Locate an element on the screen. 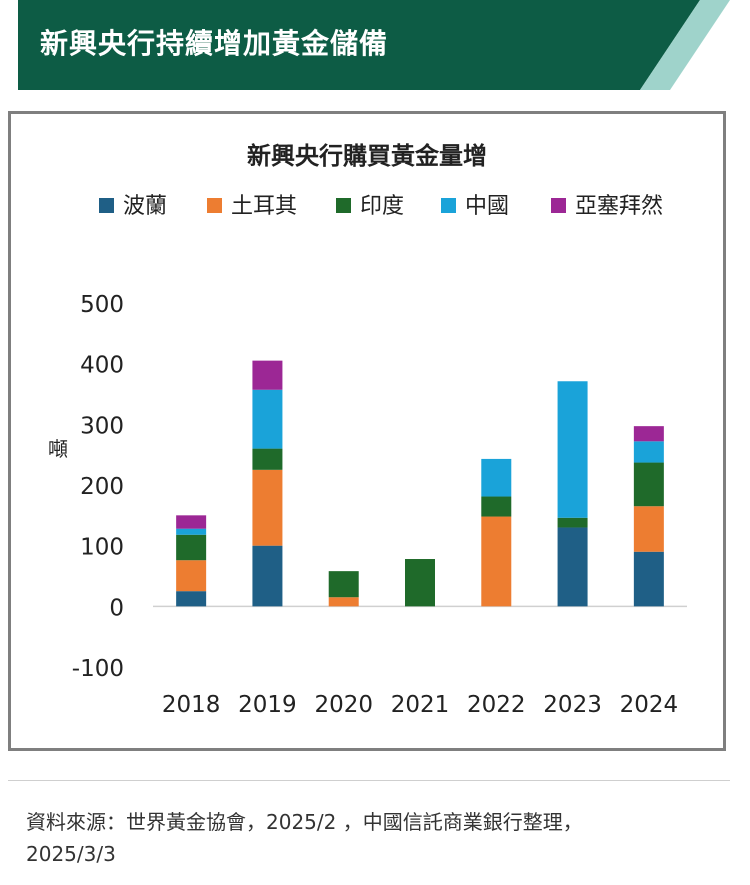 Image resolution: width=750 pixels, height=885 pixels. chart-legend: 波蘭 土耳其 印度 中國 亞塞拜然 is located at coordinates (381, 206).